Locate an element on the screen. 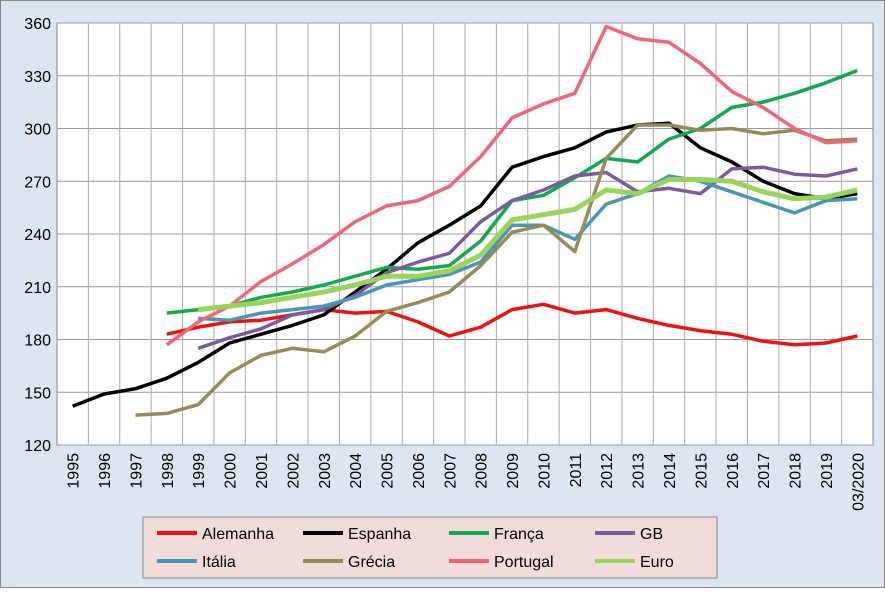  y-tick-label: 360 is located at coordinates (37, 24).